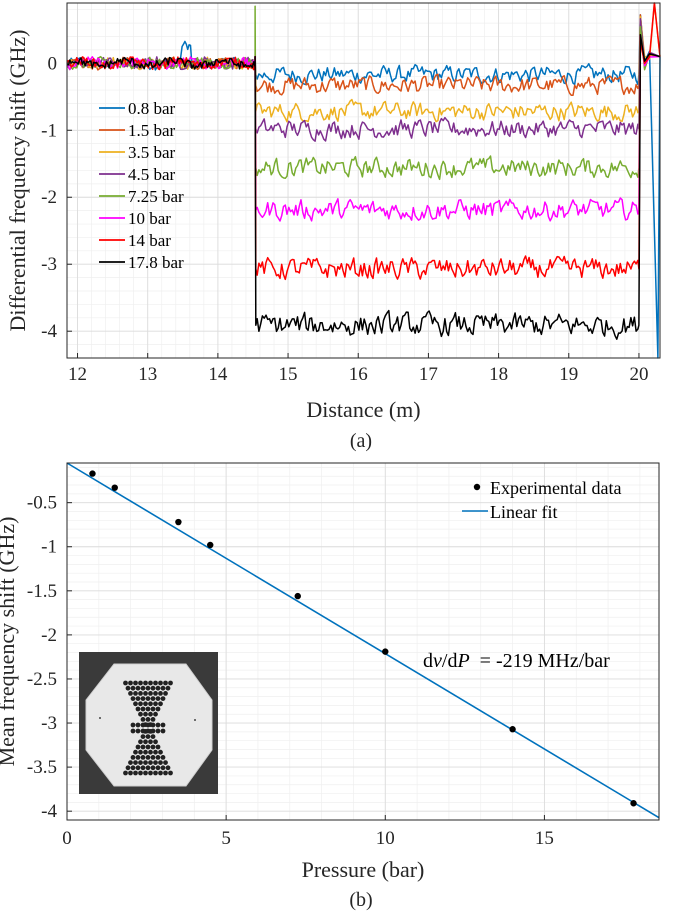  I want to click on x-tick-label: 10, so click(385, 838).